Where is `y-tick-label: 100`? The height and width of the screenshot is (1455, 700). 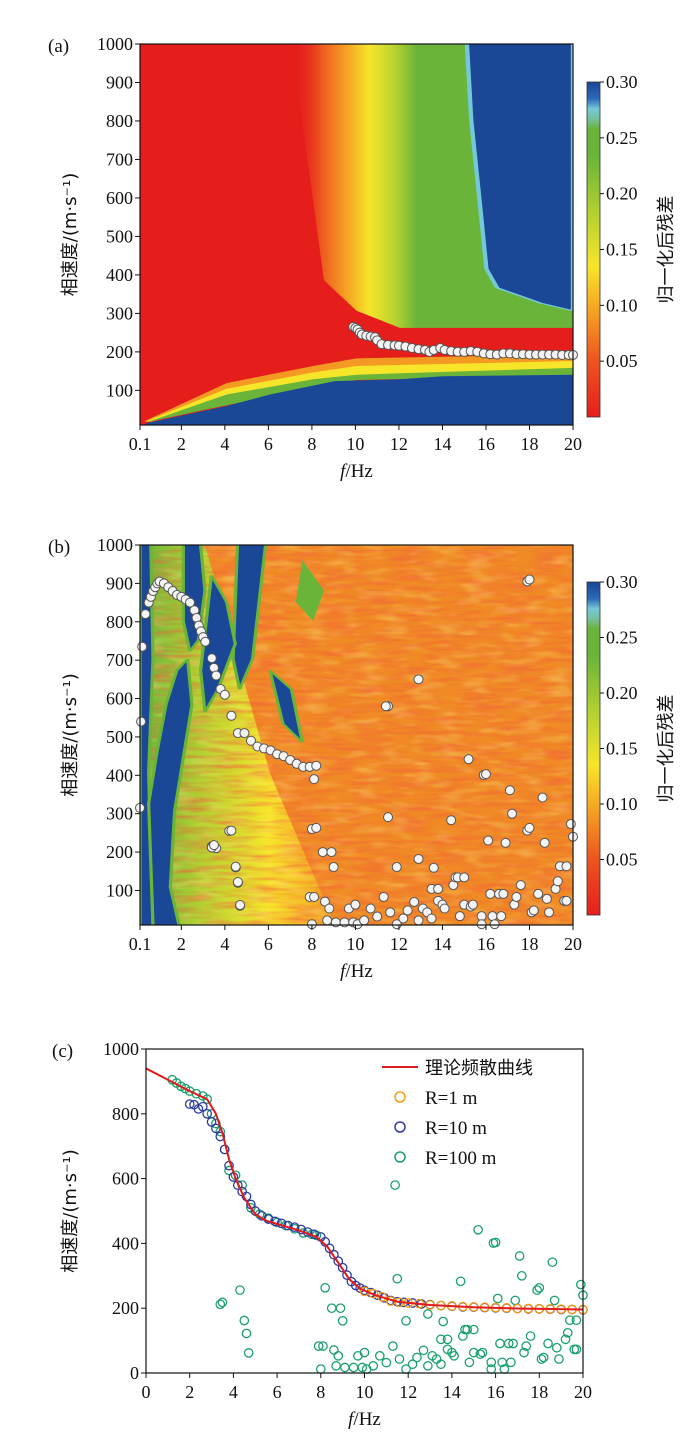 y-tick-label: 100 is located at coordinates (119, 890).